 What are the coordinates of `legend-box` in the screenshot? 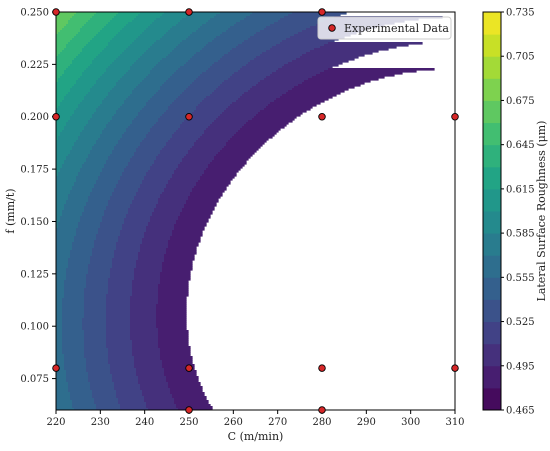 It's located at (384, 28).